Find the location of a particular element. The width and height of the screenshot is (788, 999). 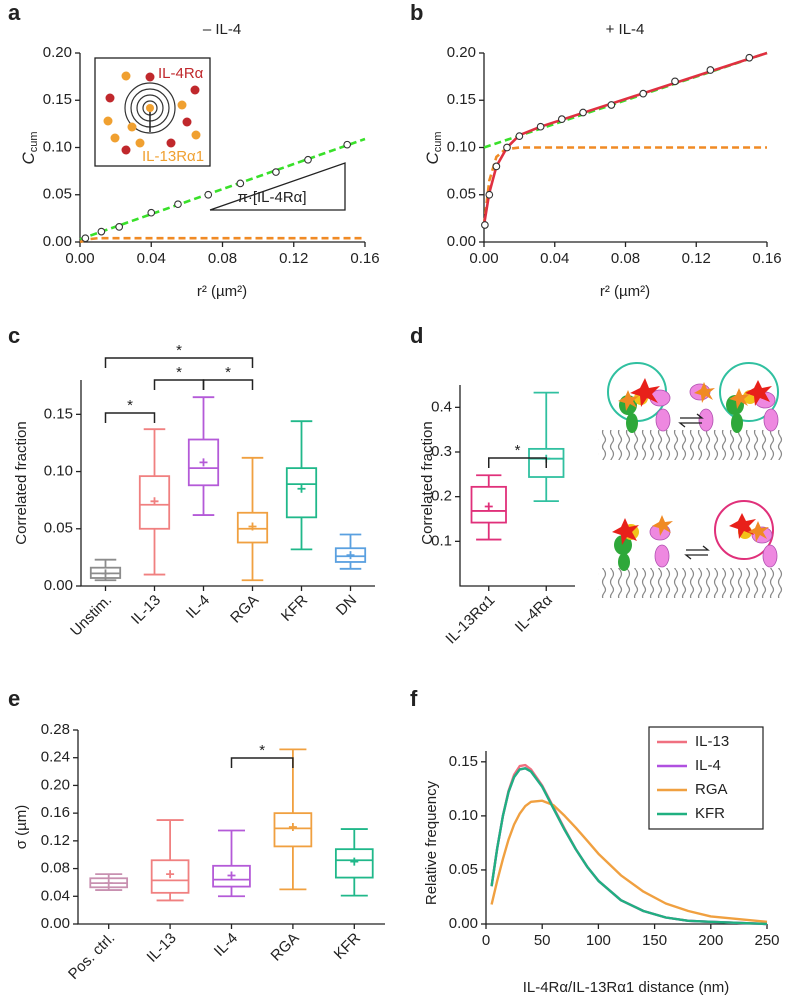

x-tick-label: KFR is located at coordinates (294, 607).